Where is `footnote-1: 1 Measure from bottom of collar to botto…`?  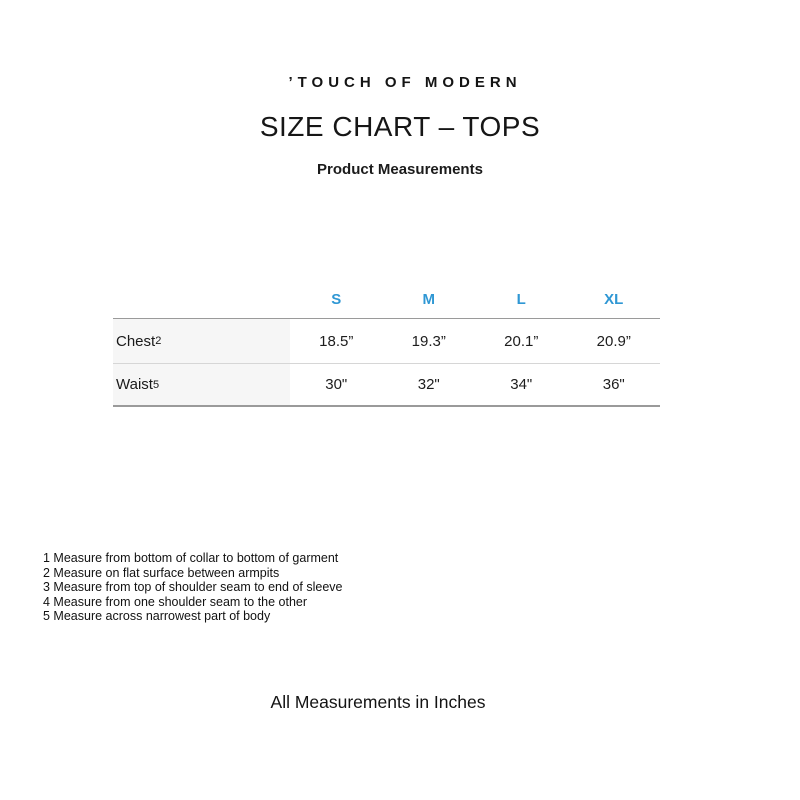
footnote-1: 1 Measure from bottom of collar to botto… is located at coordinates (191, 558).